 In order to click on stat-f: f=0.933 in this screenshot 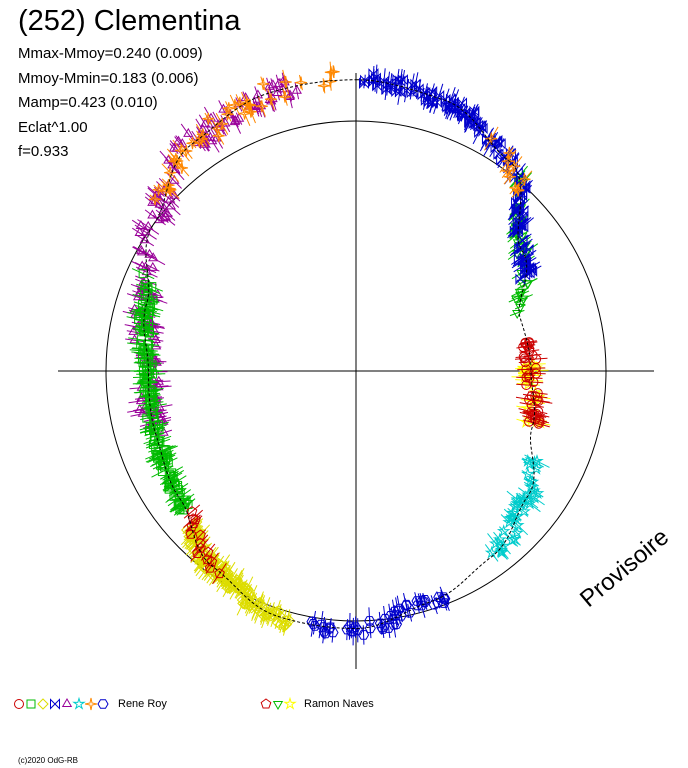, I will do `click(43, 151)`.